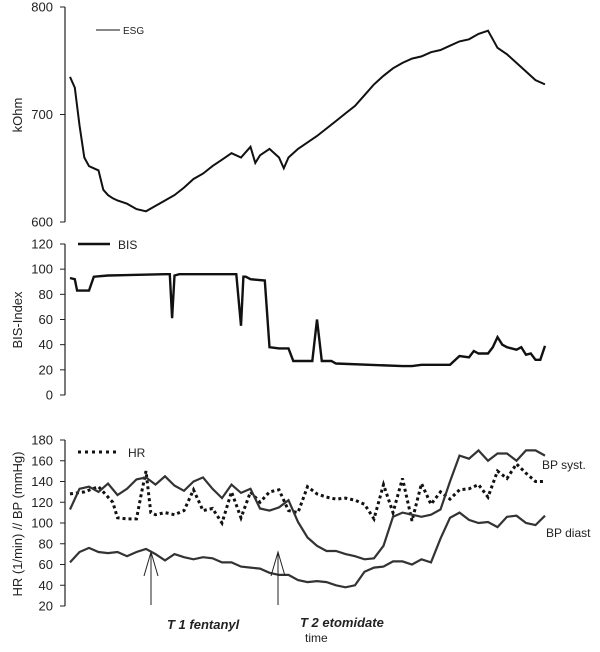 The image size is (600, 652). What do you see at coordinates (42, 7) in the screenshot?
I see `esg-y-tick-label: 800` at bounding box center [42, 7].